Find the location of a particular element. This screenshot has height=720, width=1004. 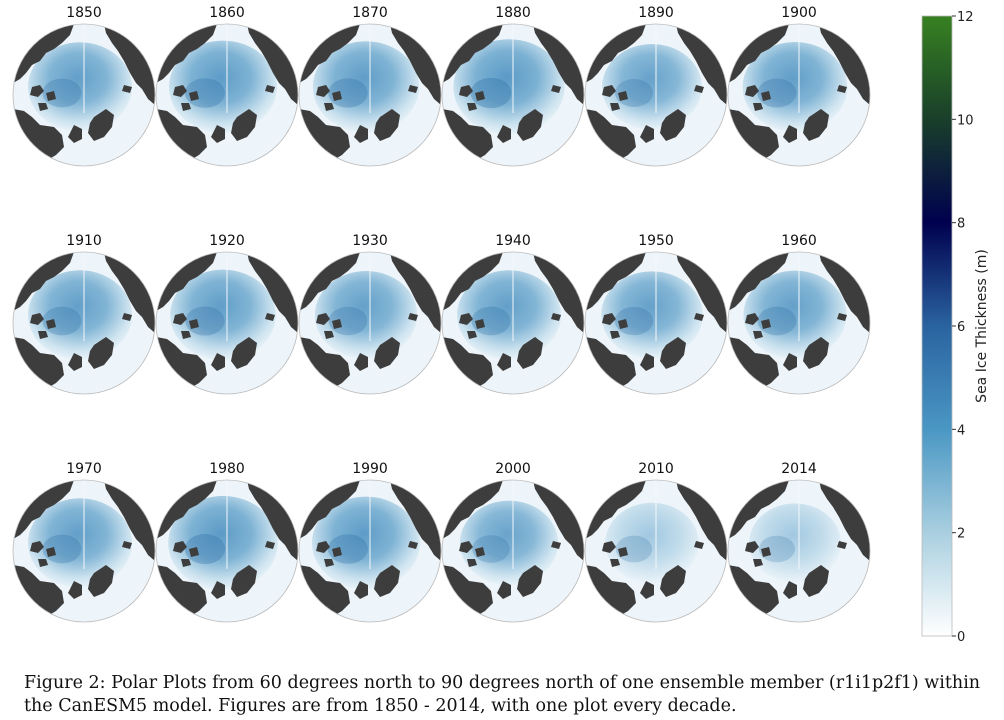

colorbar-label: Sea Ice Thickness (m) is located at coordinates (982, 326).